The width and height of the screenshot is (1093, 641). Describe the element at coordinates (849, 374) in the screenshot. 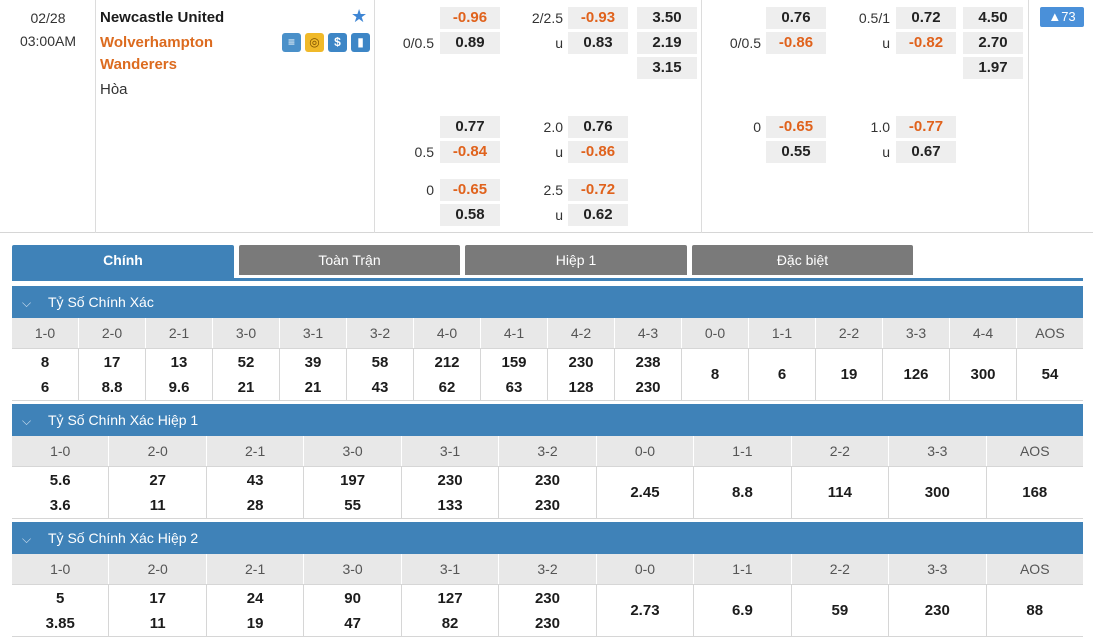

I see `score-odds-cell: 19` at that location.